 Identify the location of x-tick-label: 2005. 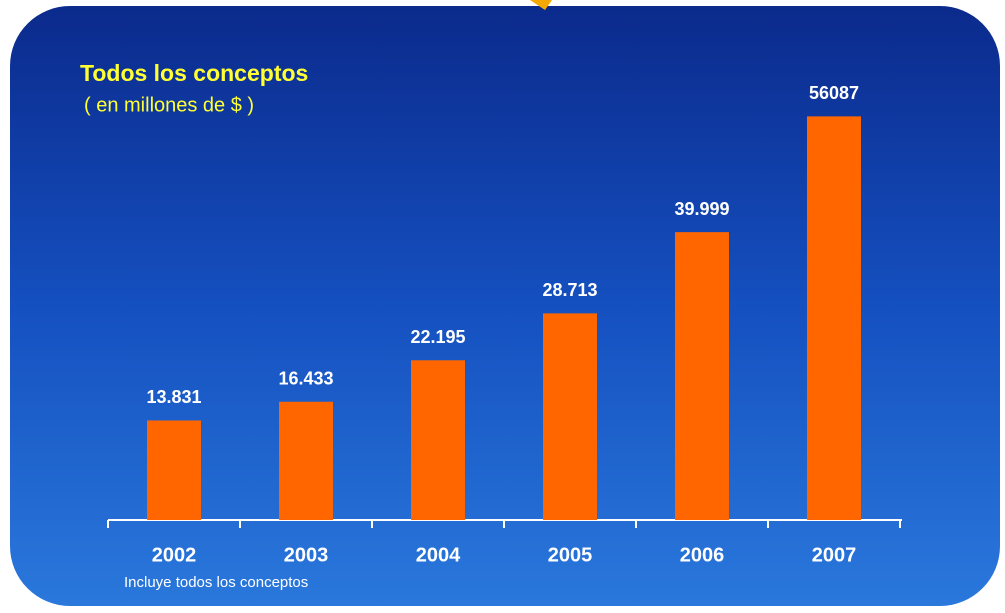
(570, 555).